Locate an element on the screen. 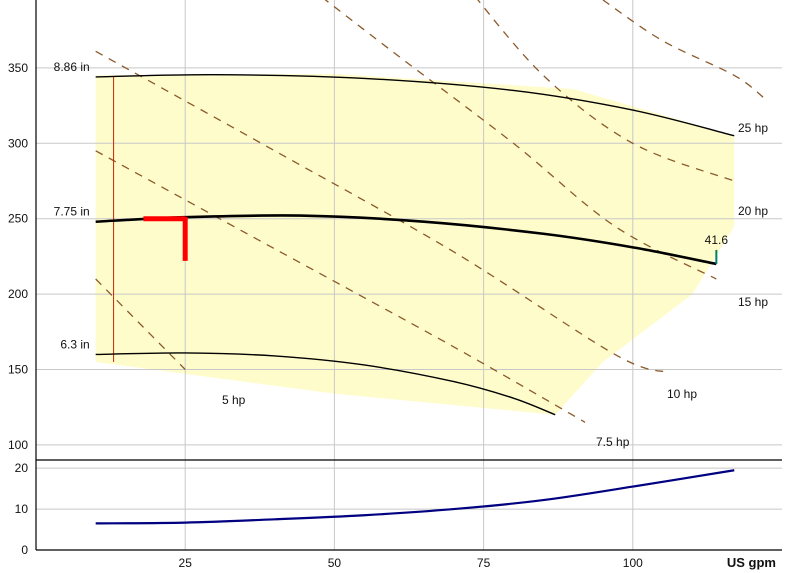 This screenshot has width=800, height=573. npsh-y-tick-10: 10 is located at coordinates (22, 509).